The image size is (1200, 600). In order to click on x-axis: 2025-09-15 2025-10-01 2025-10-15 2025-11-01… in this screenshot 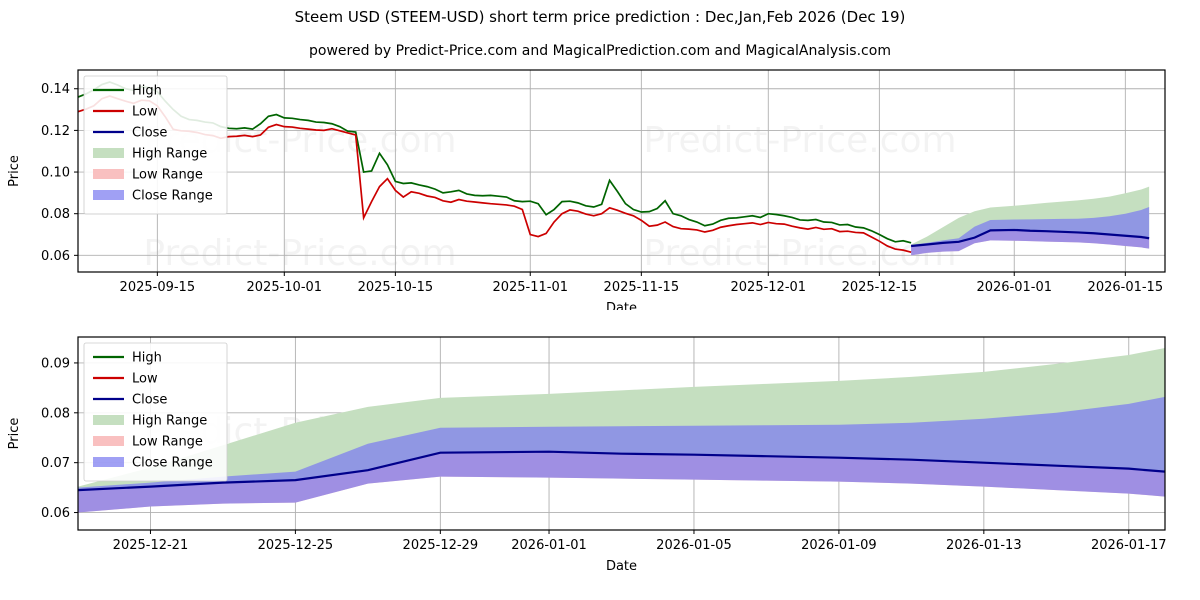, I will do `click(642, 283)`.